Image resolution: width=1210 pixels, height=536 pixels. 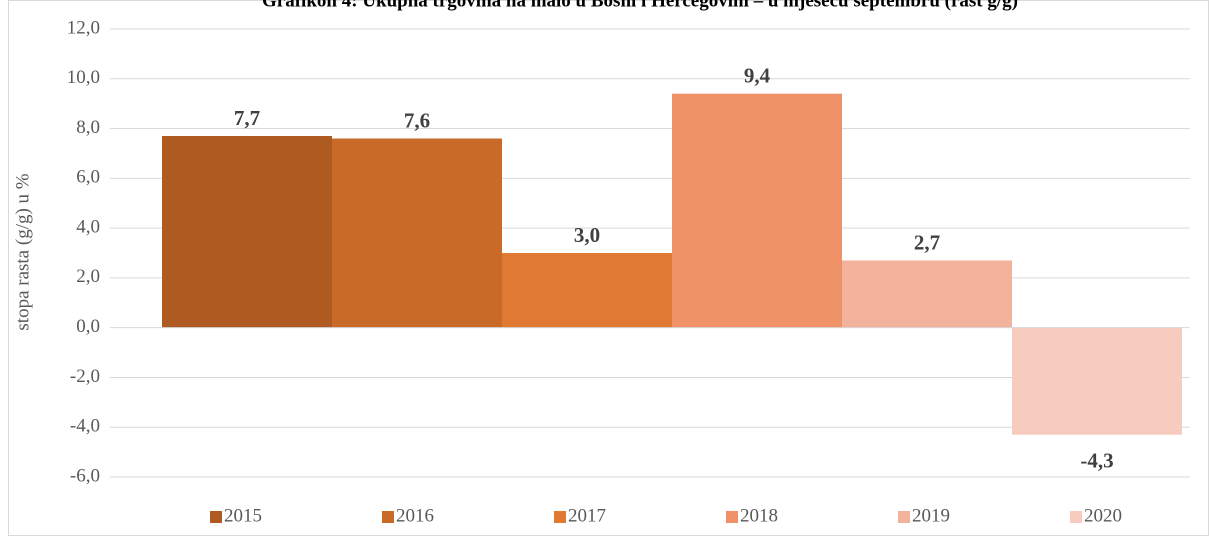 I want to click on legend-label: 2015, so click(x=243, y=515).